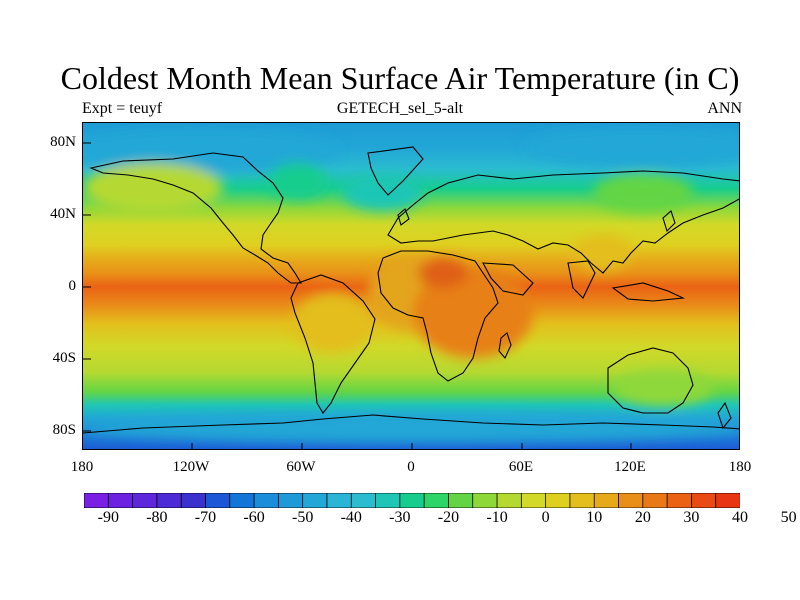 This screenshot has width=800, height=600. I want to click on colorbar-label: -40, so click(351, 517).